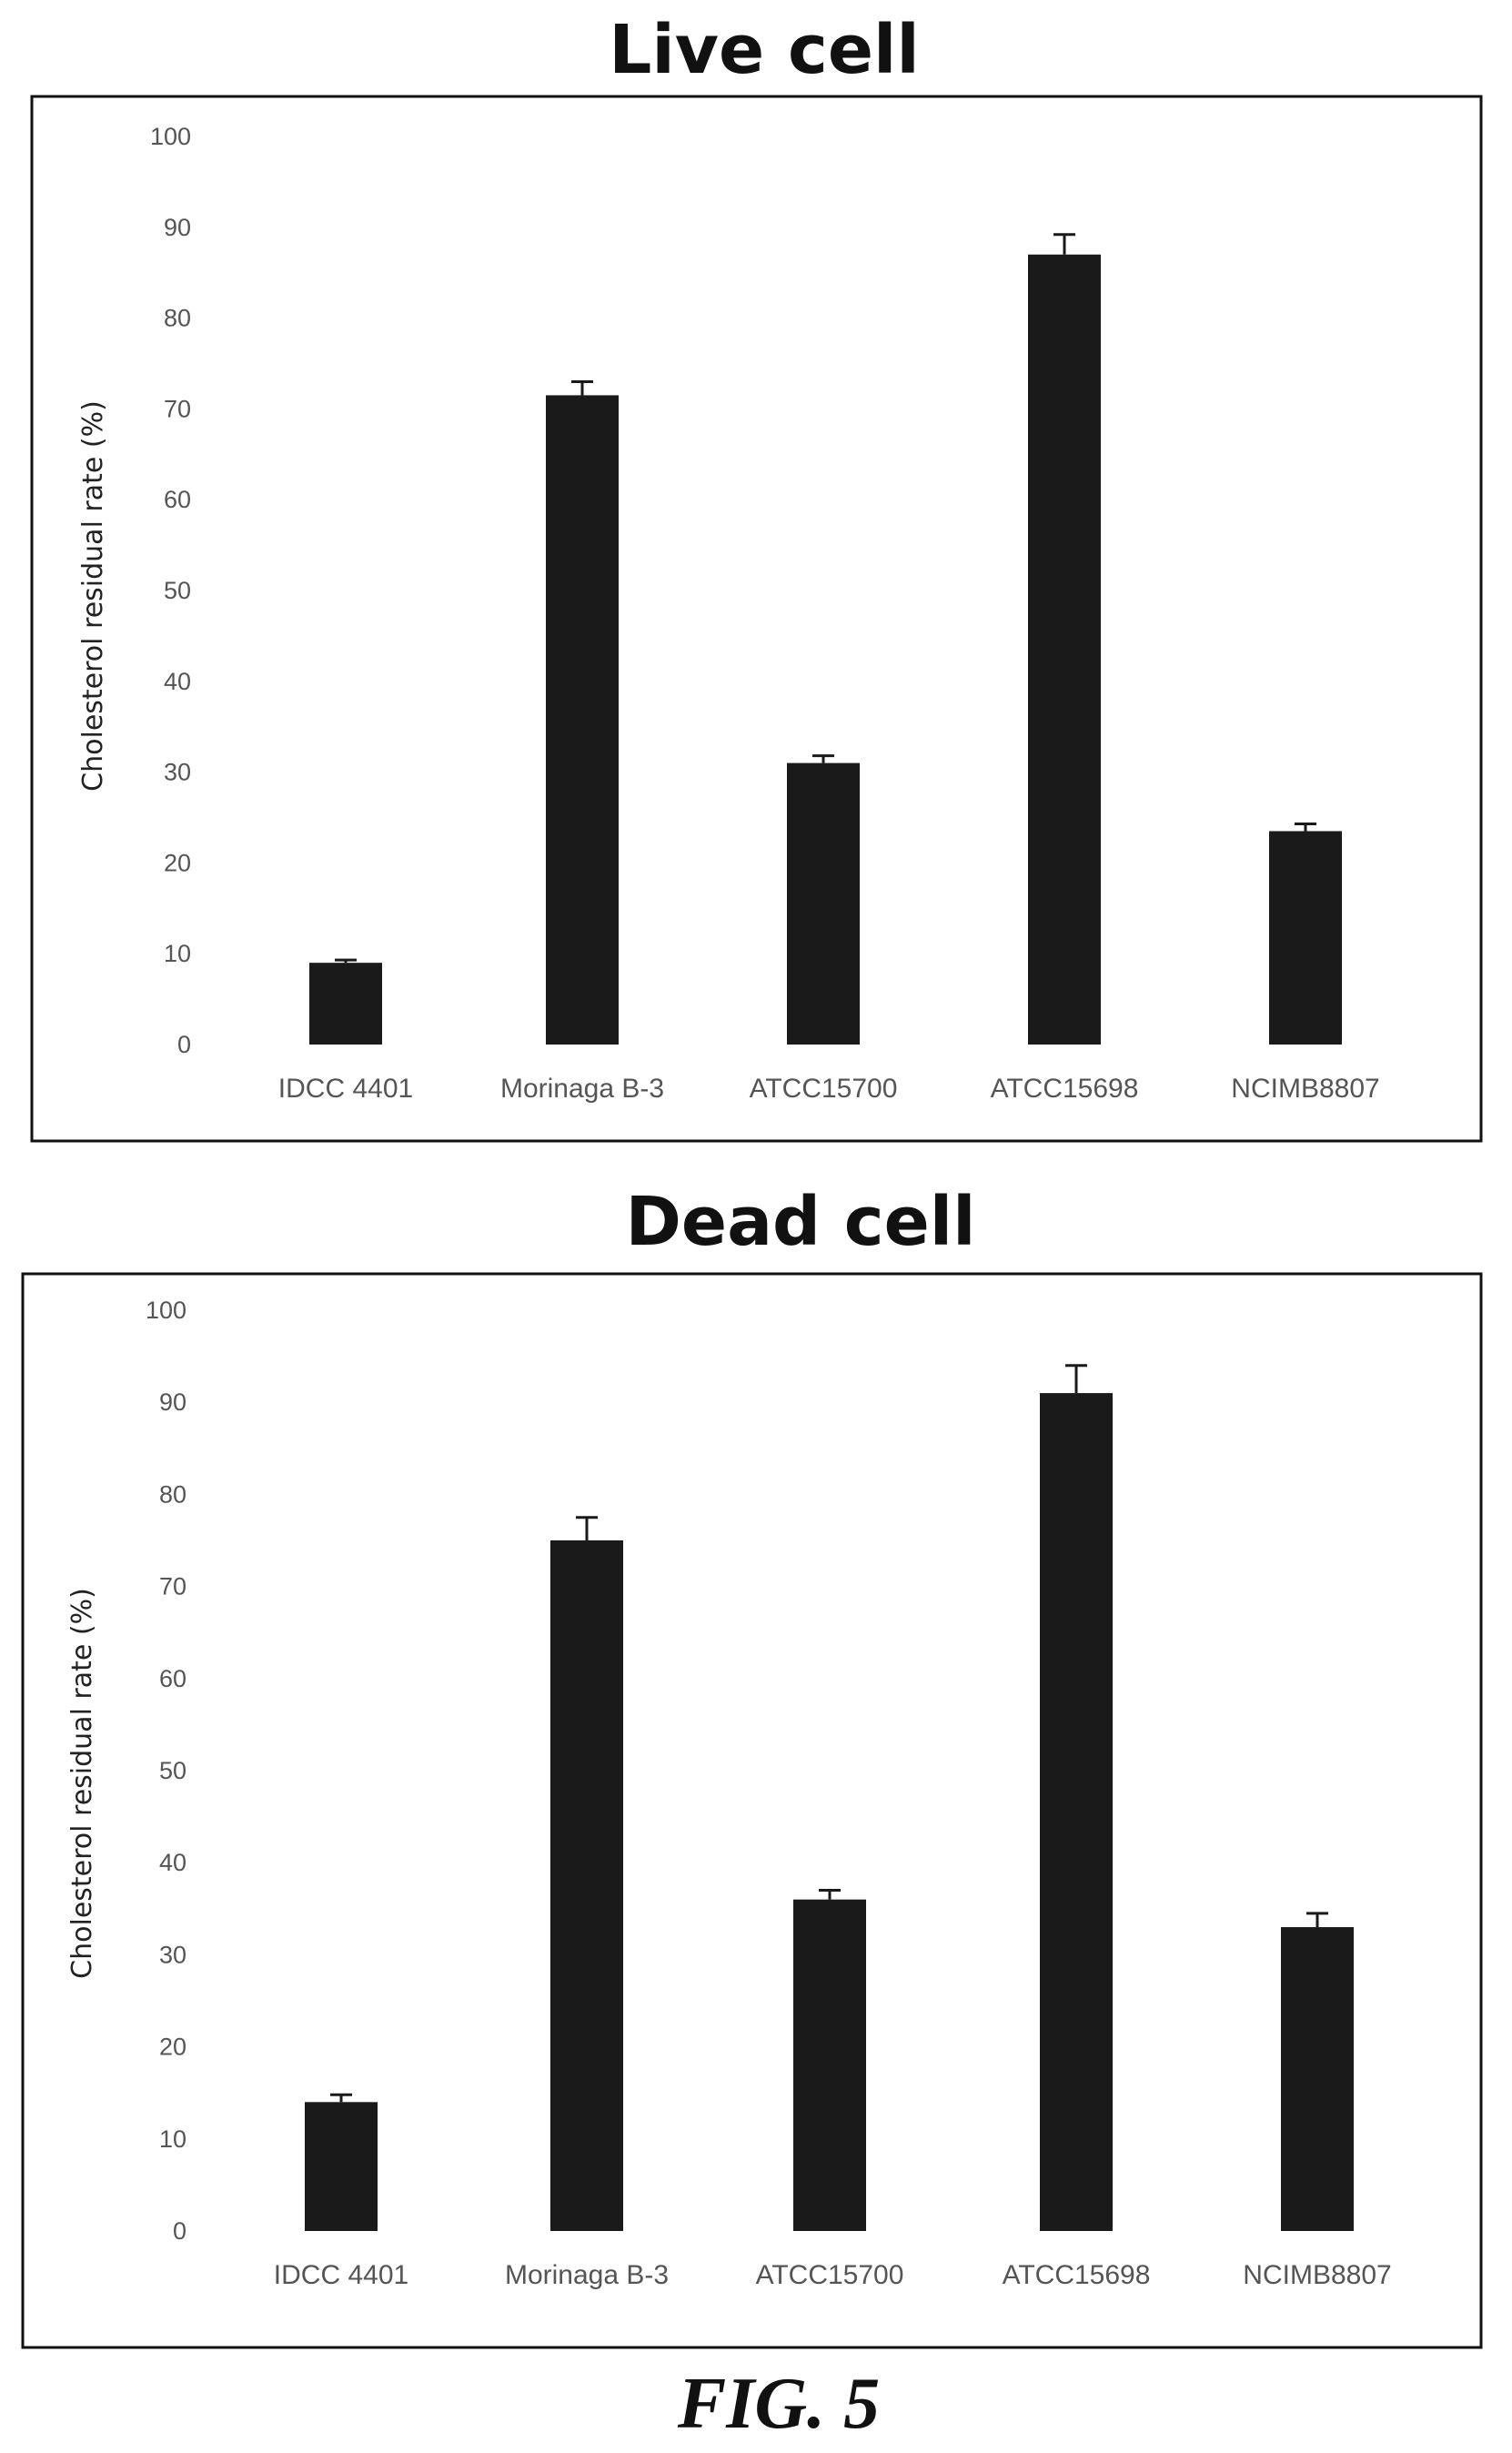 The width and height of the screenshot is (1512, 2453). I want to click on chart-title: Live cell, so click(765, 50).